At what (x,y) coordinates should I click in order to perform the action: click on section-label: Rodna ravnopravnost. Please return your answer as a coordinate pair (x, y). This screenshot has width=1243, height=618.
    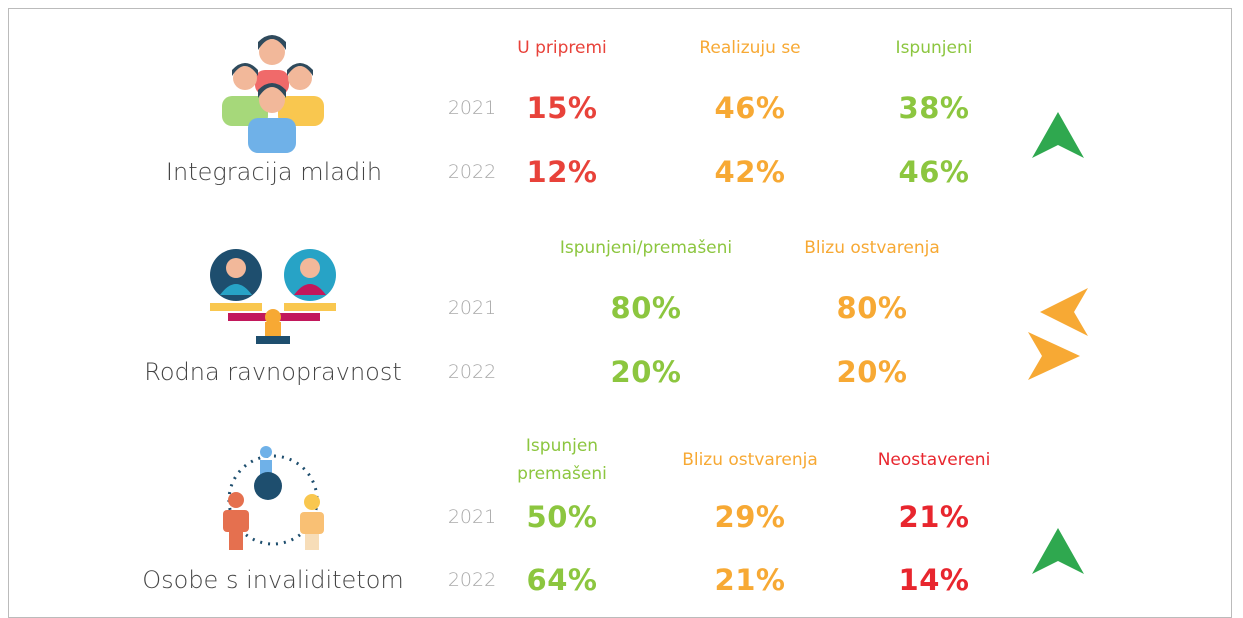
    Looking at the image, I should click on (273, 372).